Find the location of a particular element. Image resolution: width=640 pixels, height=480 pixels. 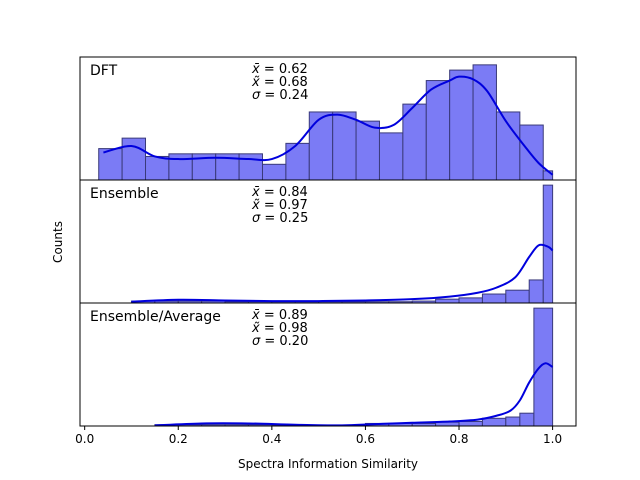

stat-median: x̃ = 0.97 is located at coordinates (279, 205).